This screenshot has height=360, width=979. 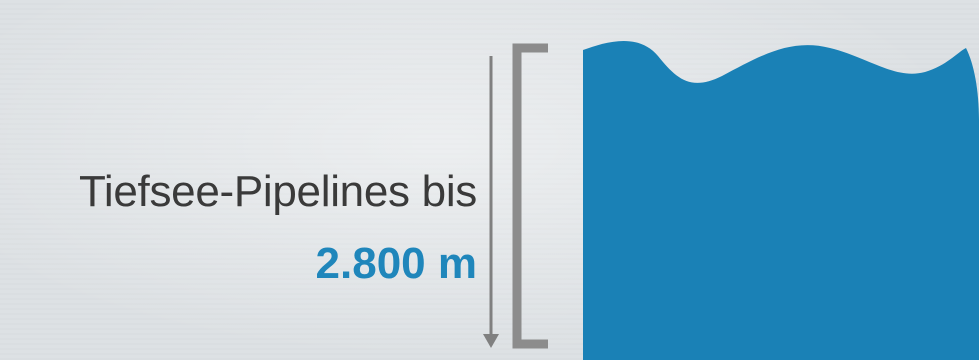 I want to click on depth-label-prefix: Tiefsee-Pipelines bis, so click(x=277, y=191).